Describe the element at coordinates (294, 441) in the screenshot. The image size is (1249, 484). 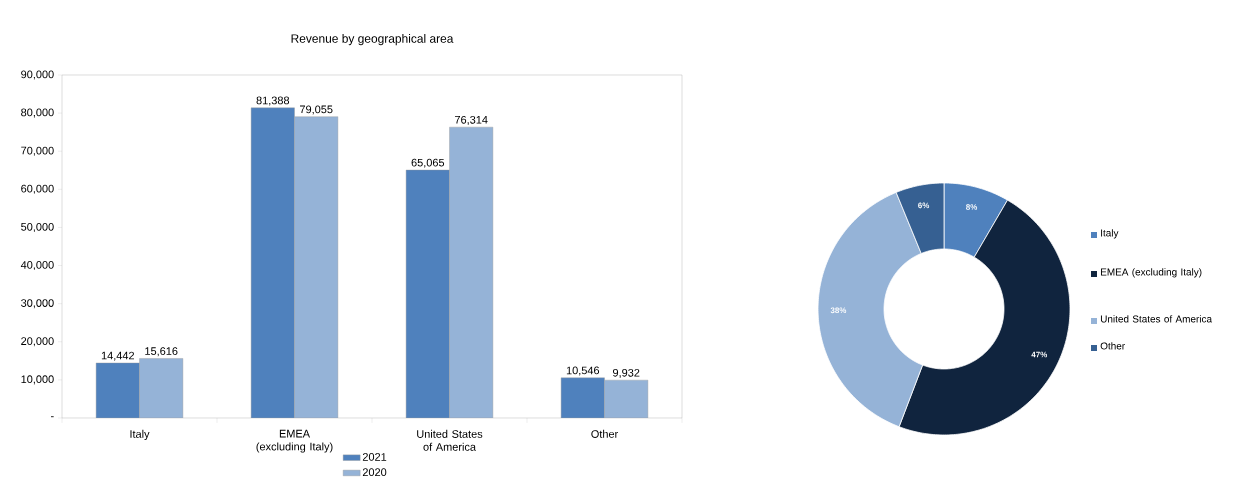
I see `x-tick-label: EMEA (excluding Italy)` at that location.